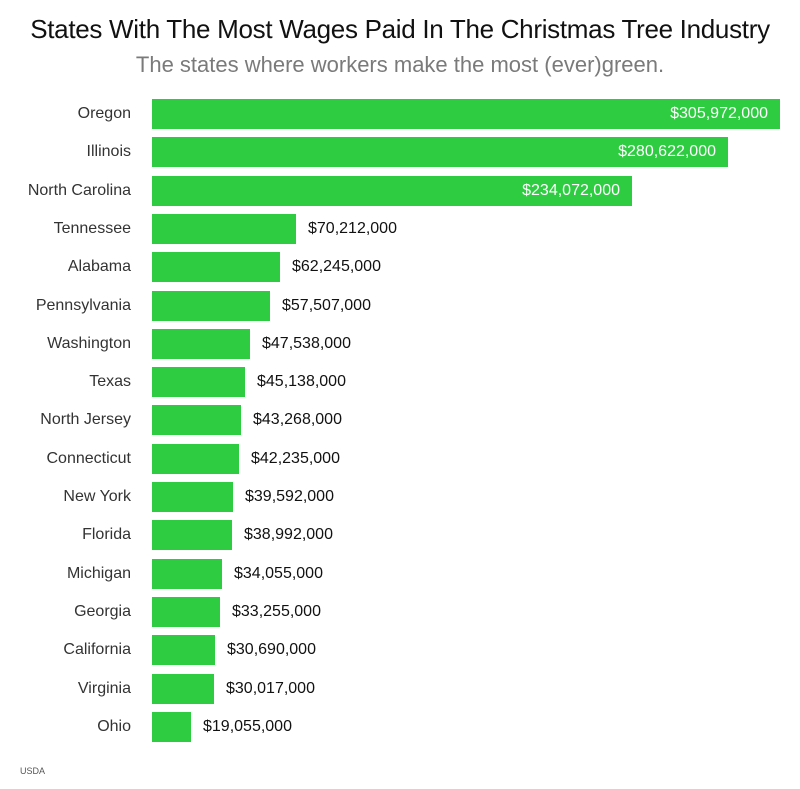 This screenshot has width=800, height=789. I want to click on value-label: $70,212,000, so click(352, 228).